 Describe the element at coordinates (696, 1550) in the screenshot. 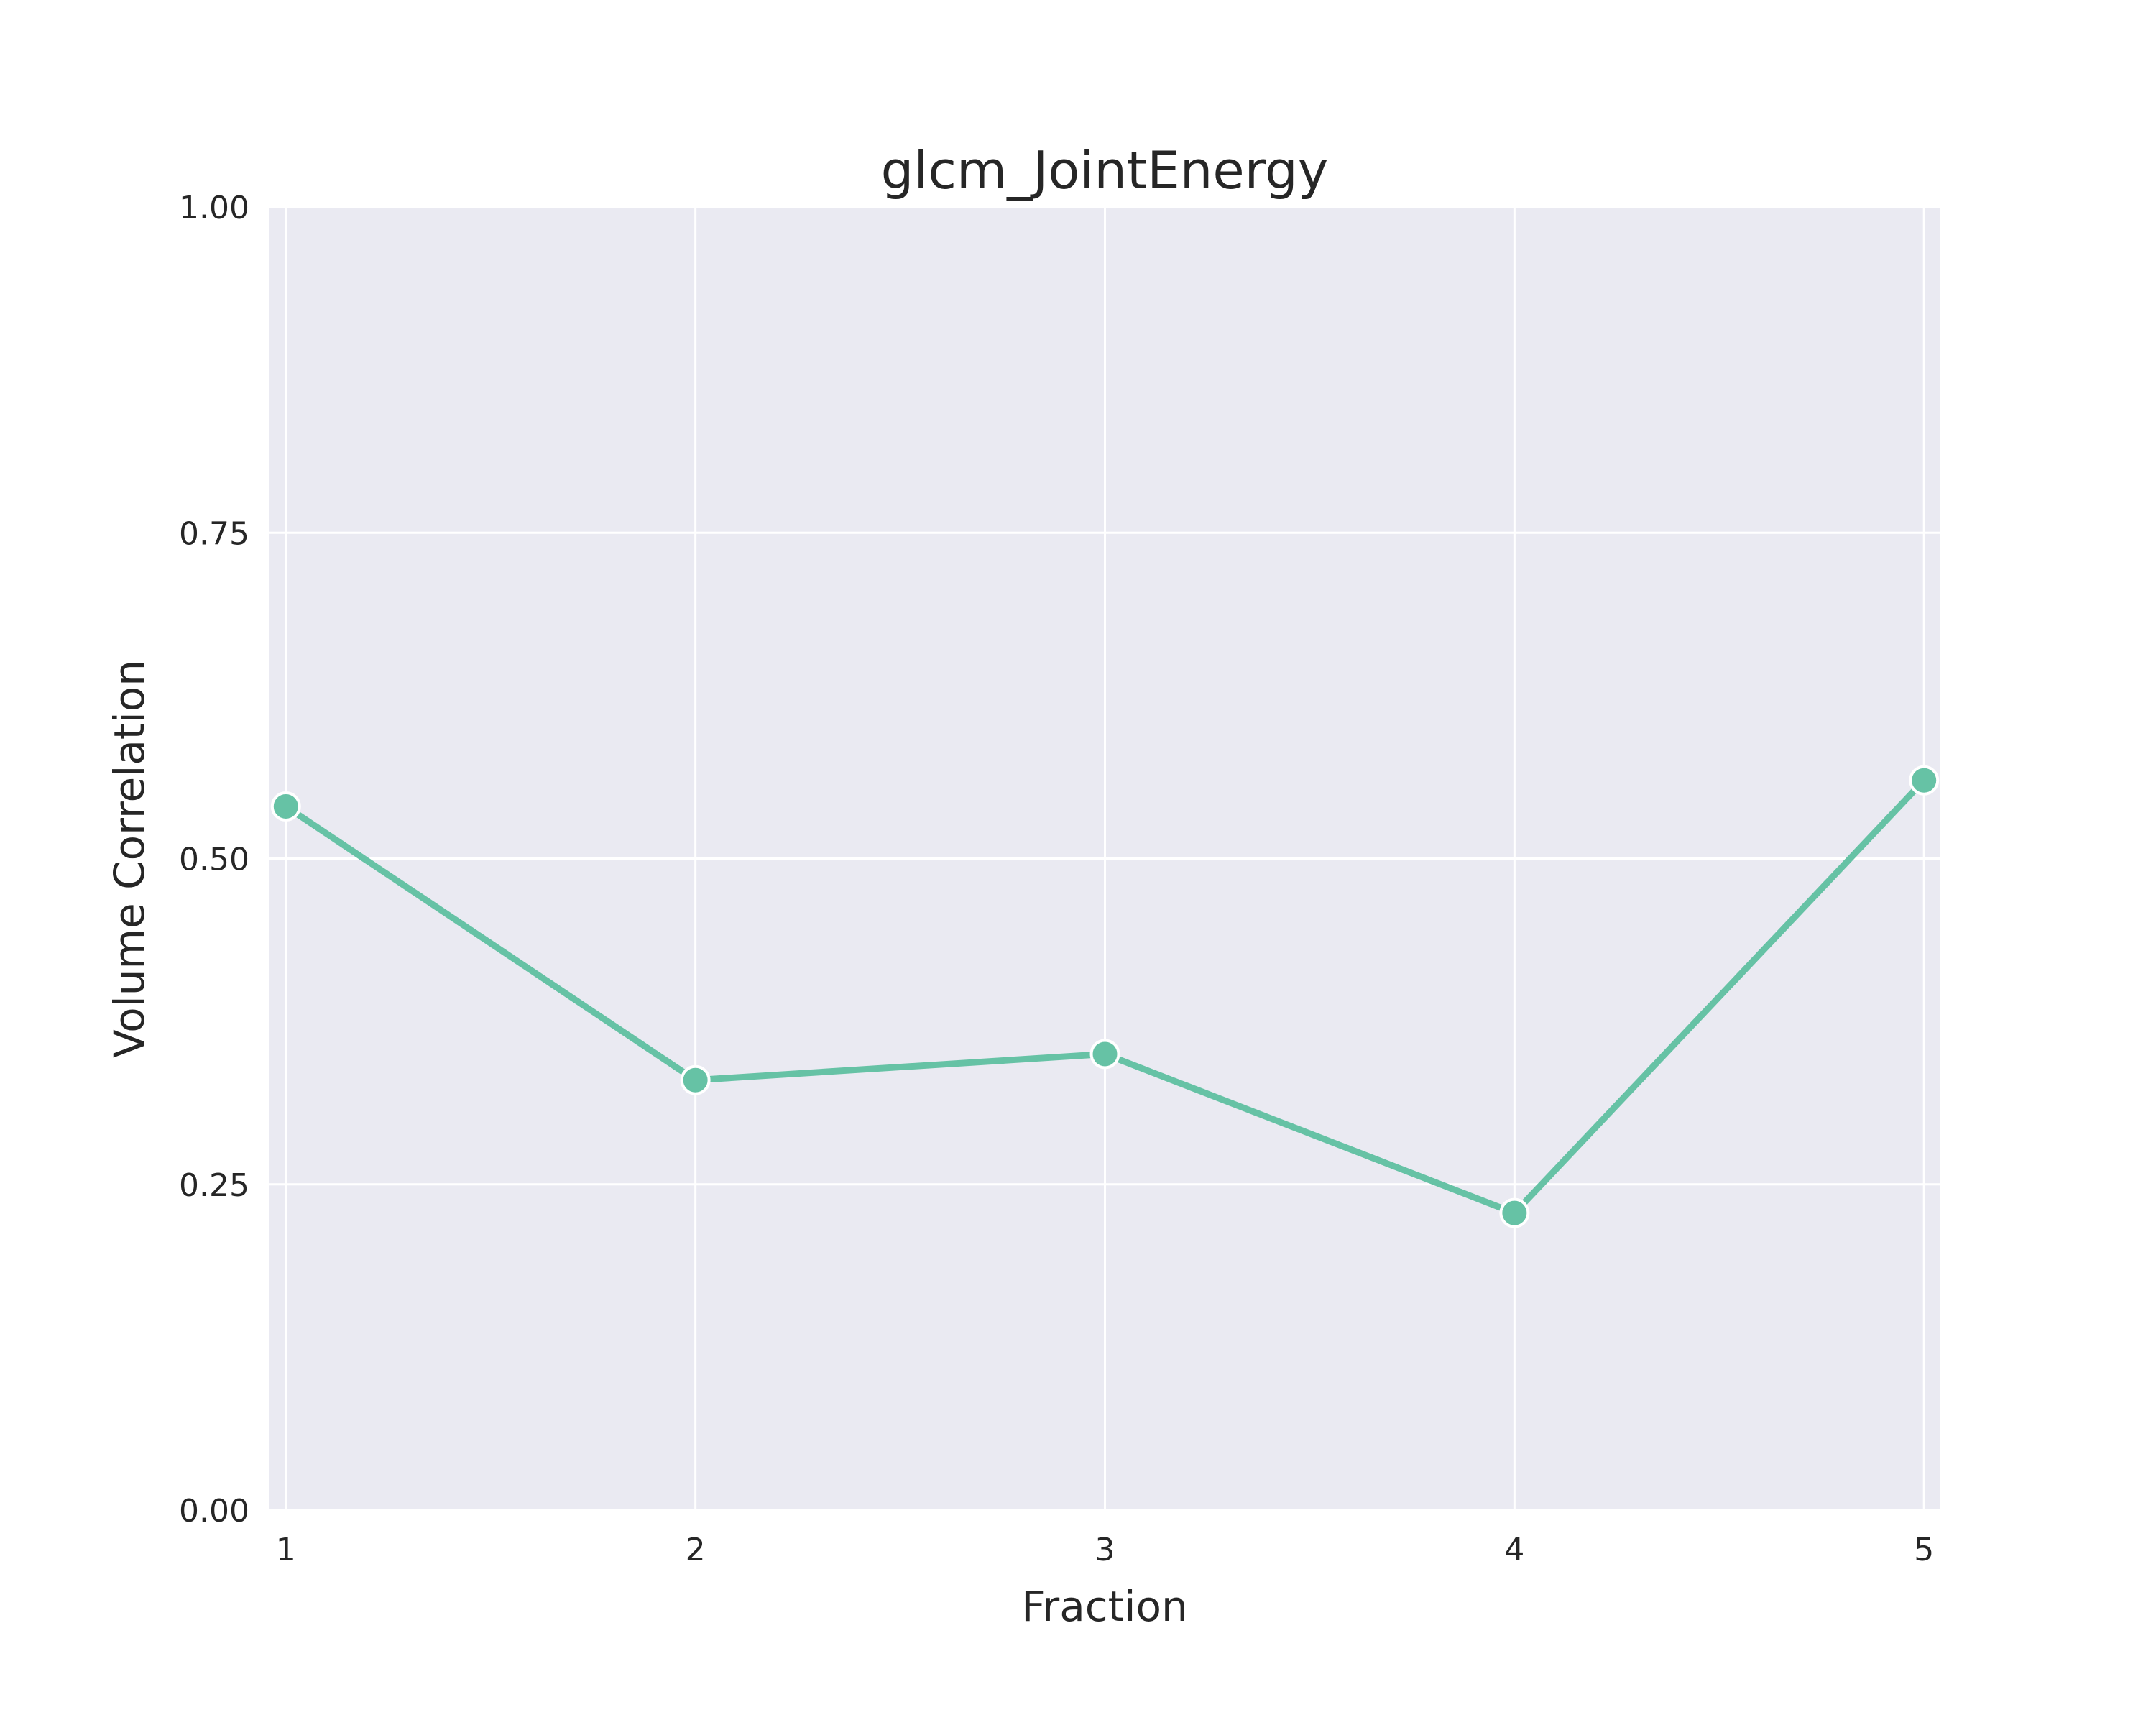

I see `x-tick-label: 2` at that location.